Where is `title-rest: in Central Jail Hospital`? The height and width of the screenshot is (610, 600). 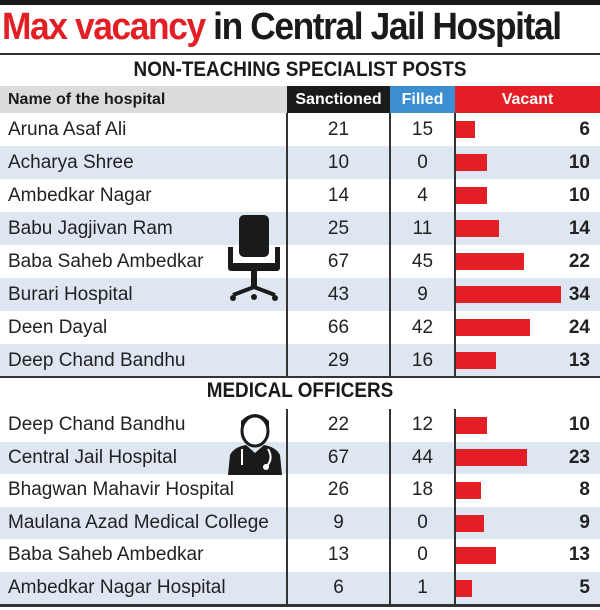
title-rest: in Central Jail Hospital is located at coordinates (387, 27).